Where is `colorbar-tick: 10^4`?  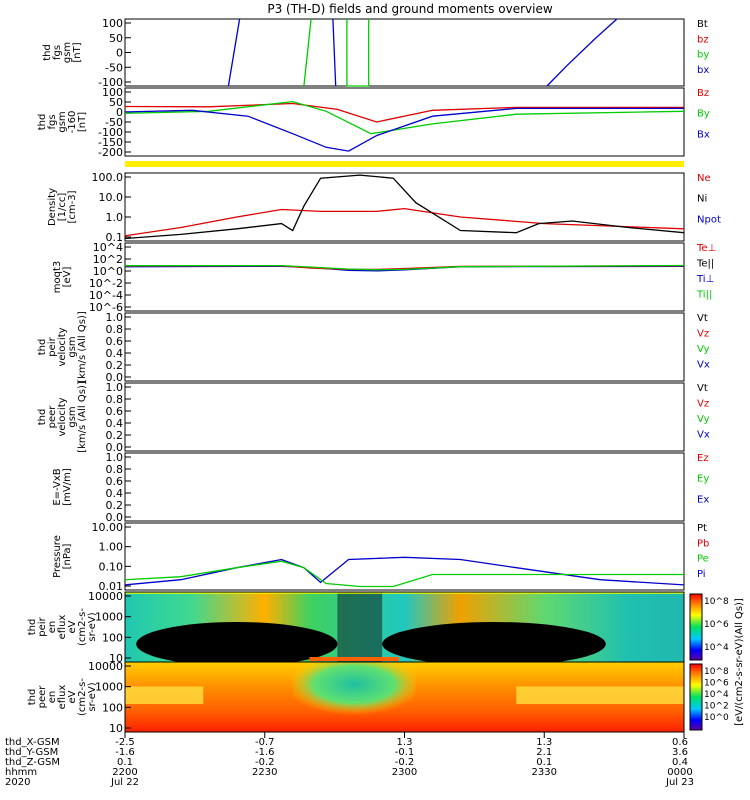 colorbar-tick: 10^4 is located at coordinates (716, 648).